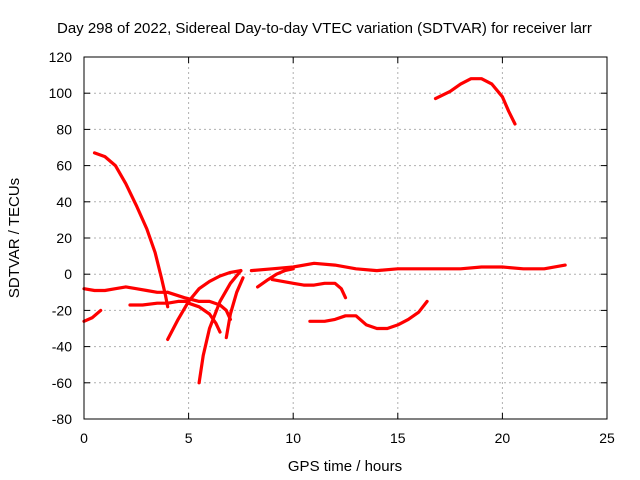 This screenshot has height=480, width=640. What do you see at coordinates (293, 438) in the screenshot?
I see `x-tick-label: 10` at bounding box center [293, 438].